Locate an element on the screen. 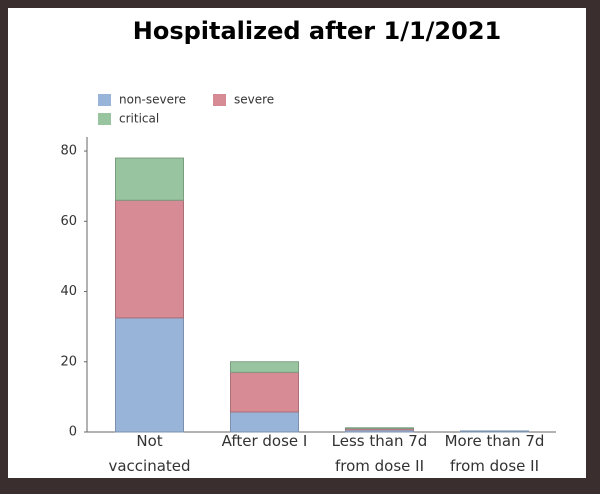 Image resolution: width=600 pixels, height=494 pixels. x-tick-label: More than 7d from dose II is located at coordinates (495, 453).